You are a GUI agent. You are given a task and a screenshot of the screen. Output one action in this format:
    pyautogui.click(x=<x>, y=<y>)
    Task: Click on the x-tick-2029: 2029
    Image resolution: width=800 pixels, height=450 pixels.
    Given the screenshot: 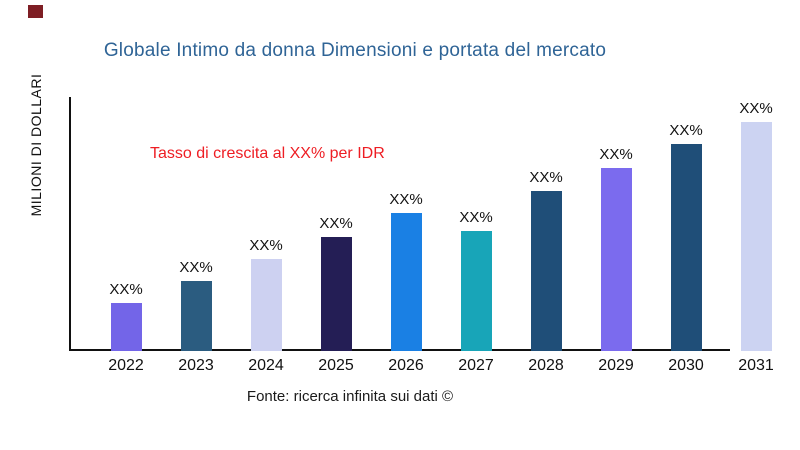 What is the action you would take?
    pyautogui.click(x=616, y=365)
    